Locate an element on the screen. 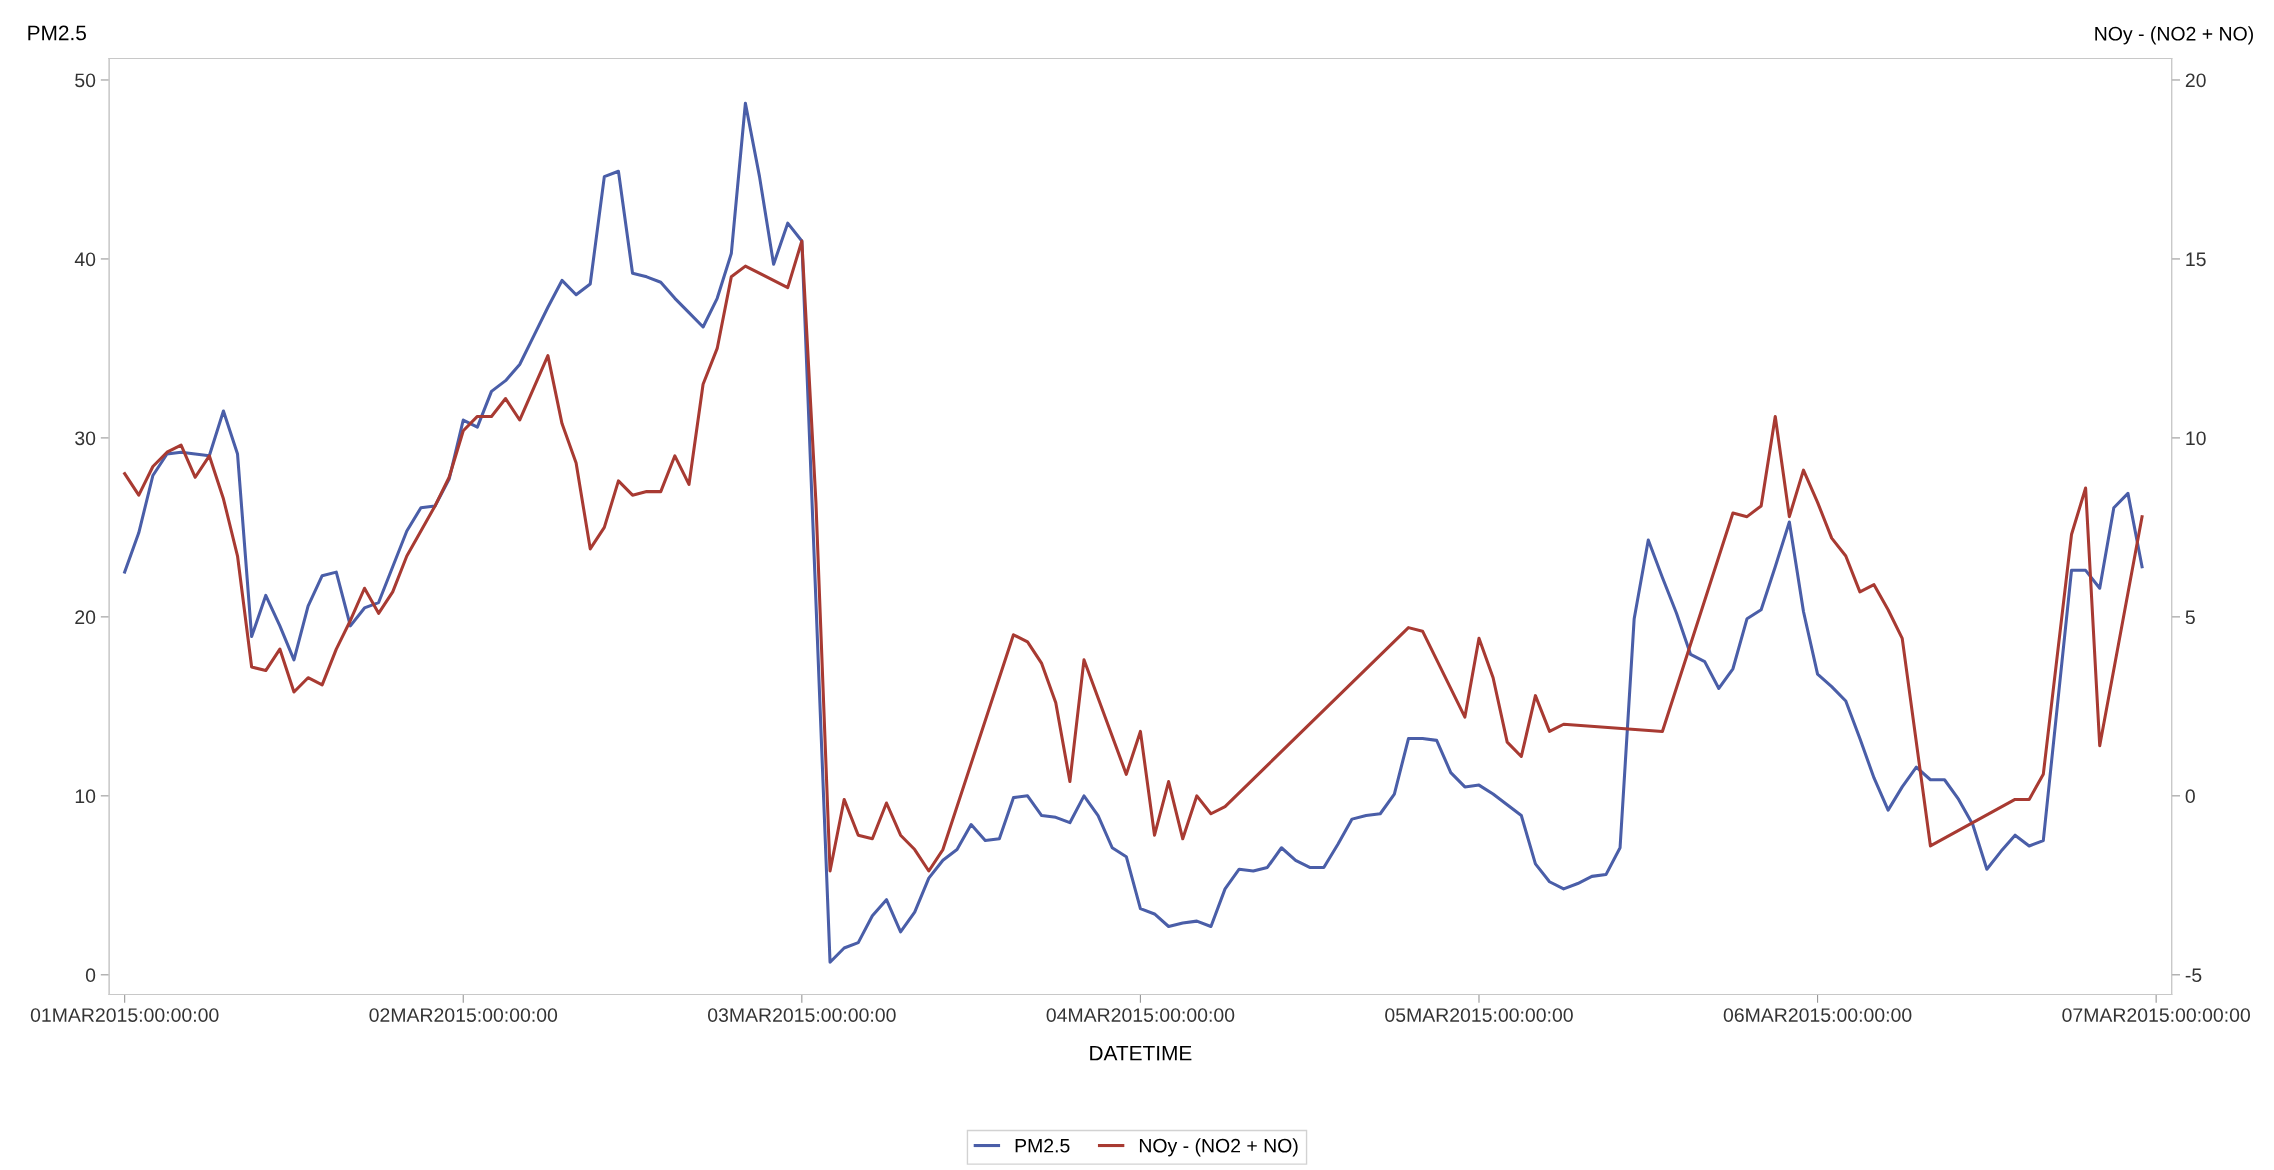 This screenshot has height=1170, width=2274. y2-tick-label: 0 is located at coordinates (2190, 796).